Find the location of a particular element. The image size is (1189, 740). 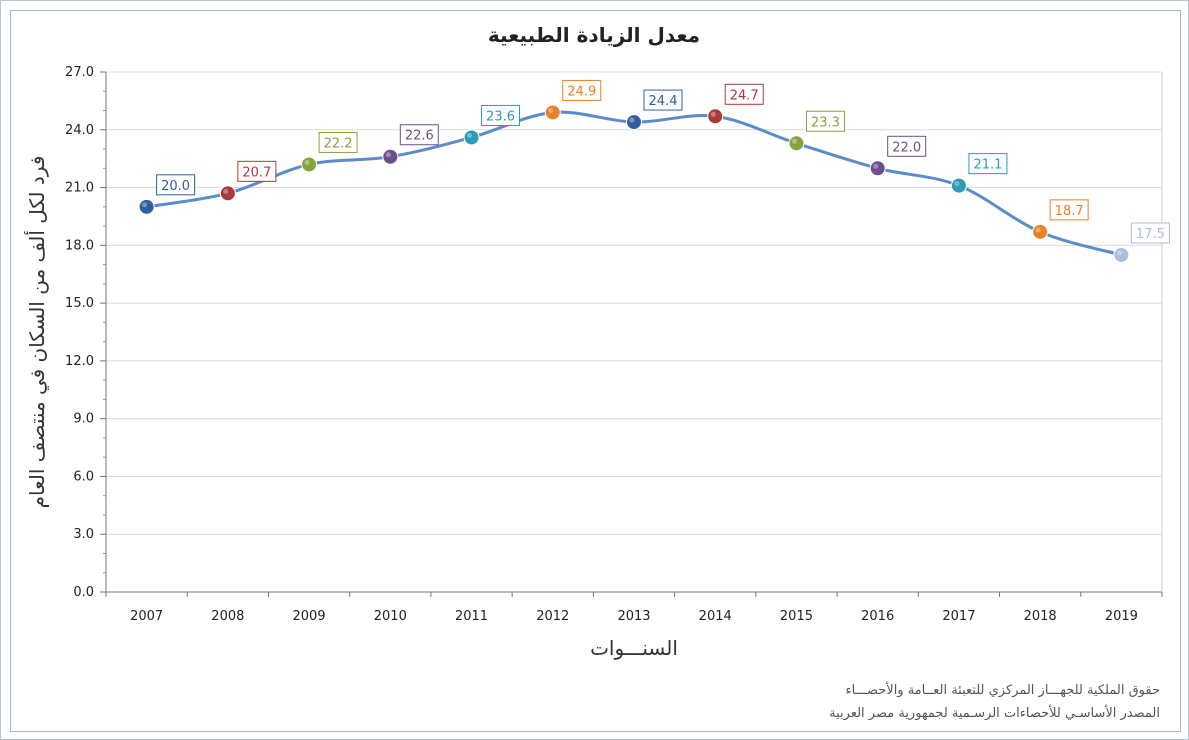

data-label: 20.7 is located at coordinates (256, 172).